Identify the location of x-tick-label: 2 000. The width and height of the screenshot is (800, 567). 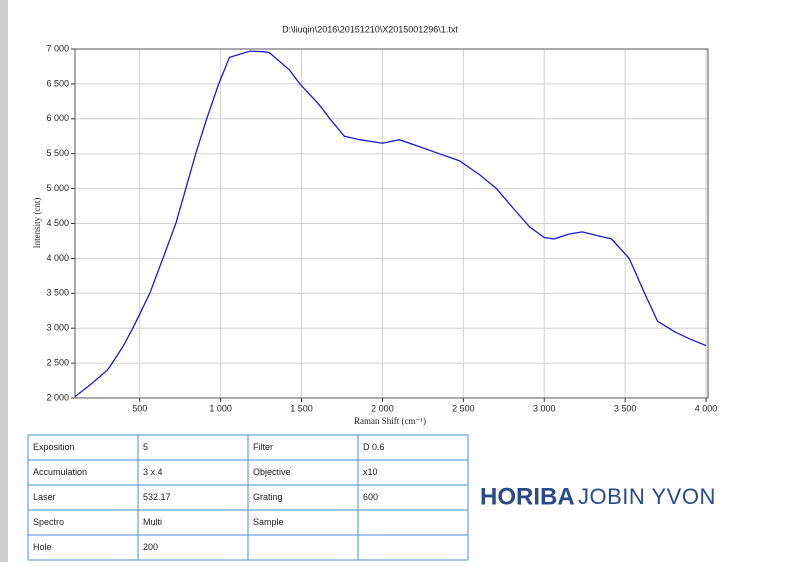
(382, 408).